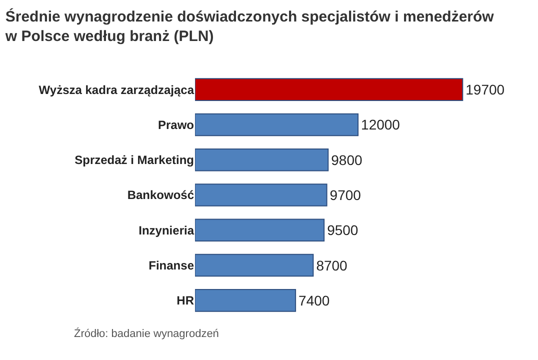 The image size is (538, 360). Describe the element at coordinates (346, 160) in the screenshot. I see `data-label: 9800` at that location.